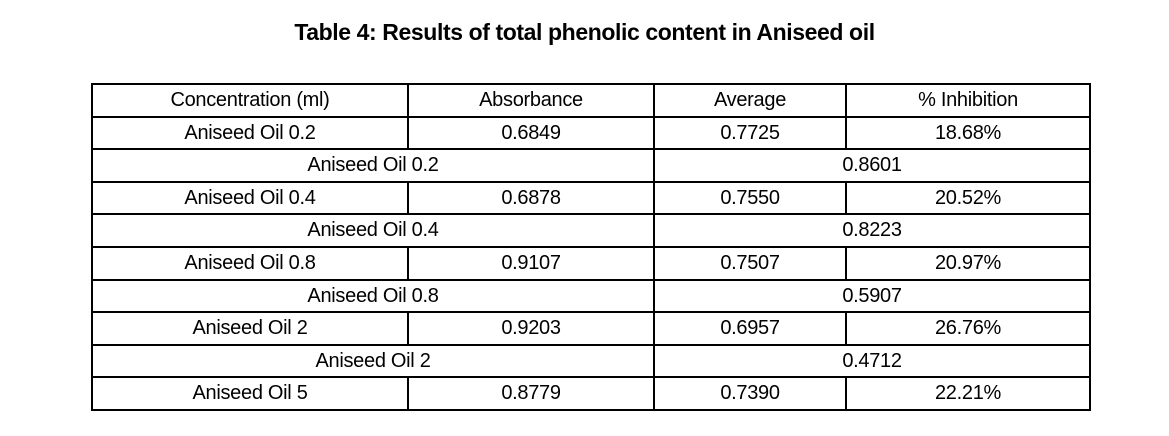 The height and width of the screenshot is (436, 1169). I want to click on column-header-concentration: Concentration (ml), so click(250, 100).